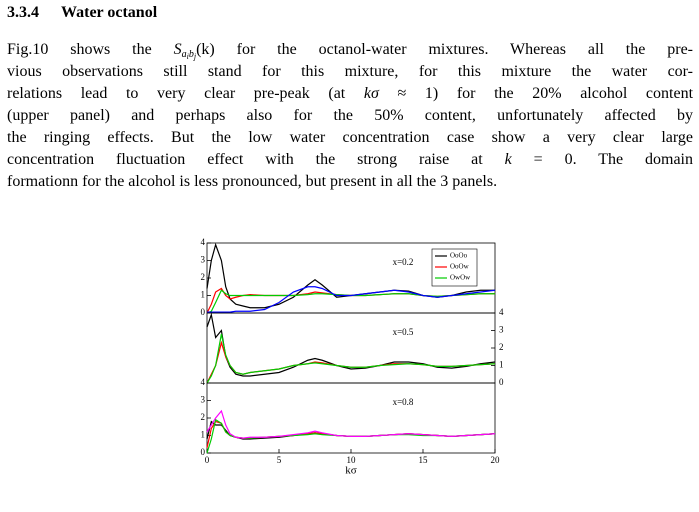 This screenshot has width=699, height=512. Describe the element at coordinates (602, 159) in the screenshot. I see `text: = 0. The domain` at that location.